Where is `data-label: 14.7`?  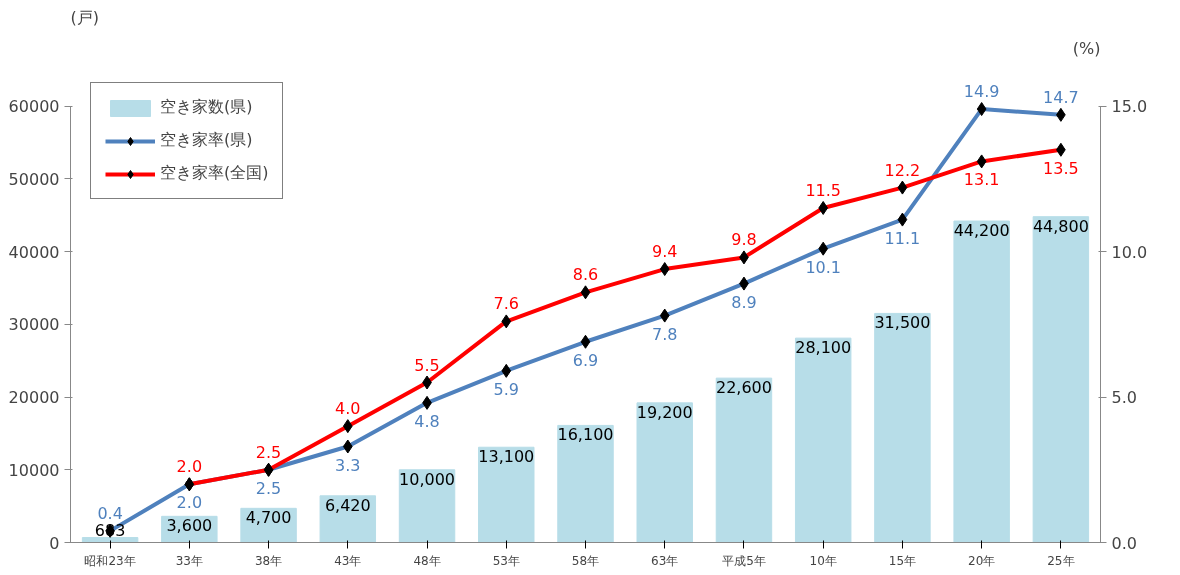
data-label: 14.7 is located at coordinates (1061, 97).